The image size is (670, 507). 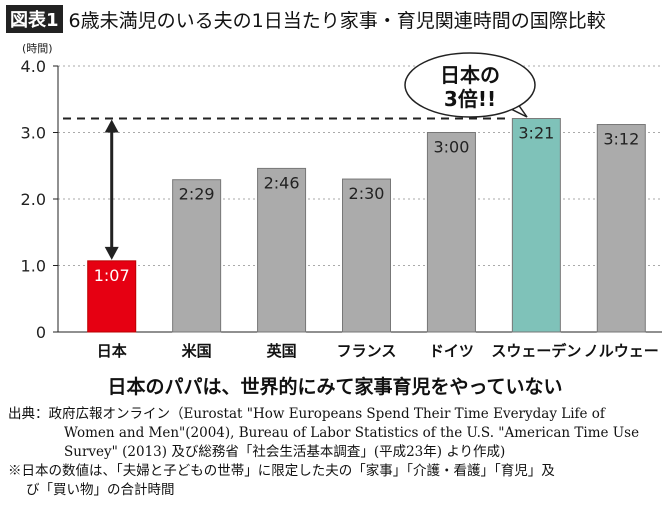 What do you see at coordinates (621, 139) in the screenshot?
I see `data-label: 3:12` at bounding box center [621, 139].